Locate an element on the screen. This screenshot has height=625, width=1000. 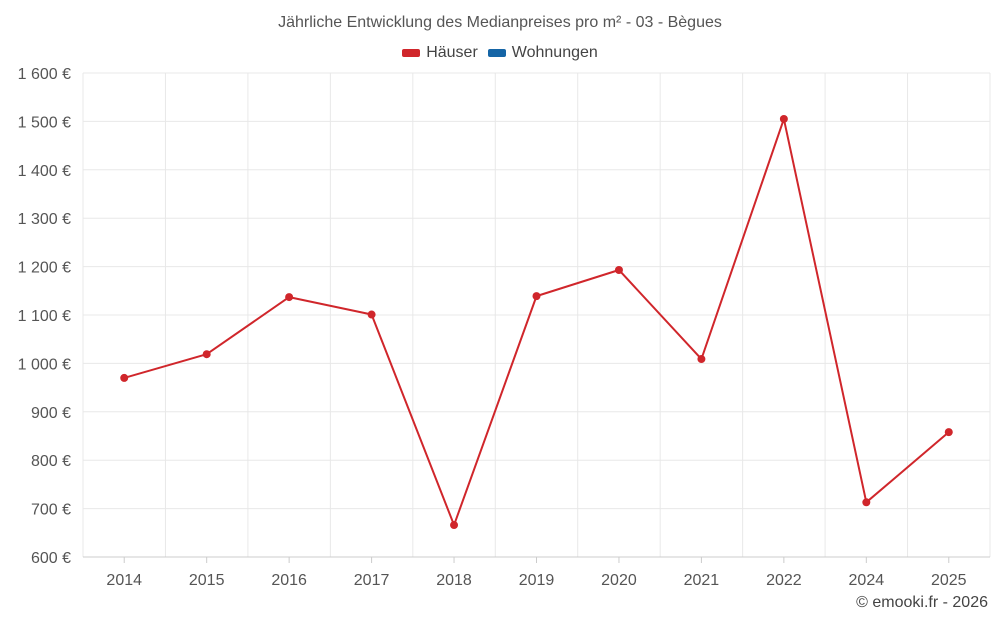
y-tick-label: 1 100 € is located at coordinates (44, 316).